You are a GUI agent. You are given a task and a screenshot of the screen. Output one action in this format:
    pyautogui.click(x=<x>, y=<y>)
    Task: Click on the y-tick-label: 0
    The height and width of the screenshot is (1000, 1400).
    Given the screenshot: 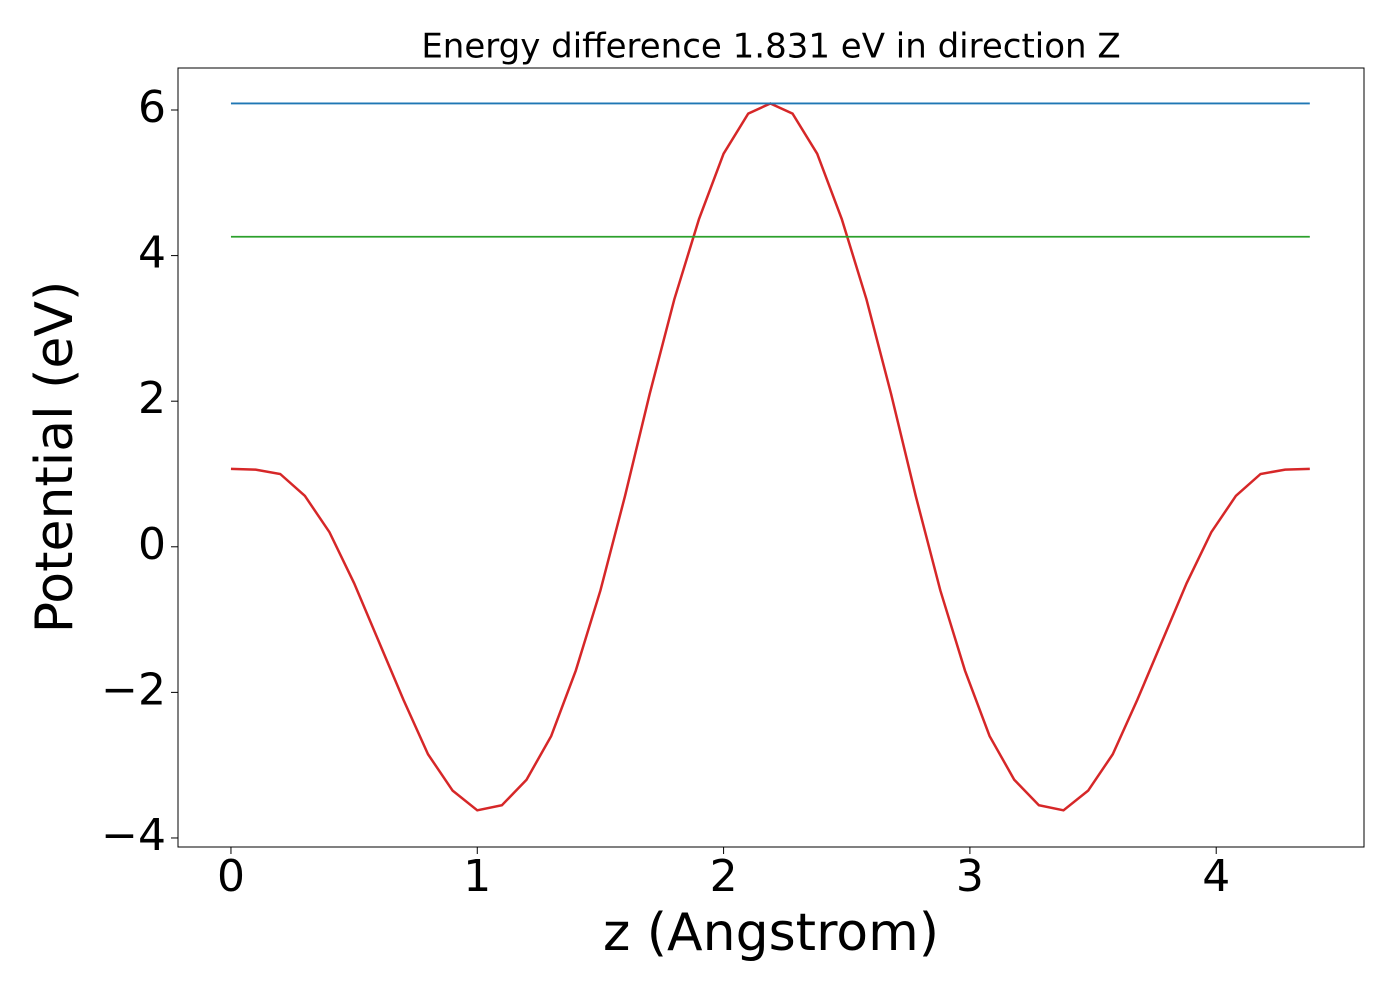 What is the action you would take?
    pyautogui.click(x=152, y=544)
    